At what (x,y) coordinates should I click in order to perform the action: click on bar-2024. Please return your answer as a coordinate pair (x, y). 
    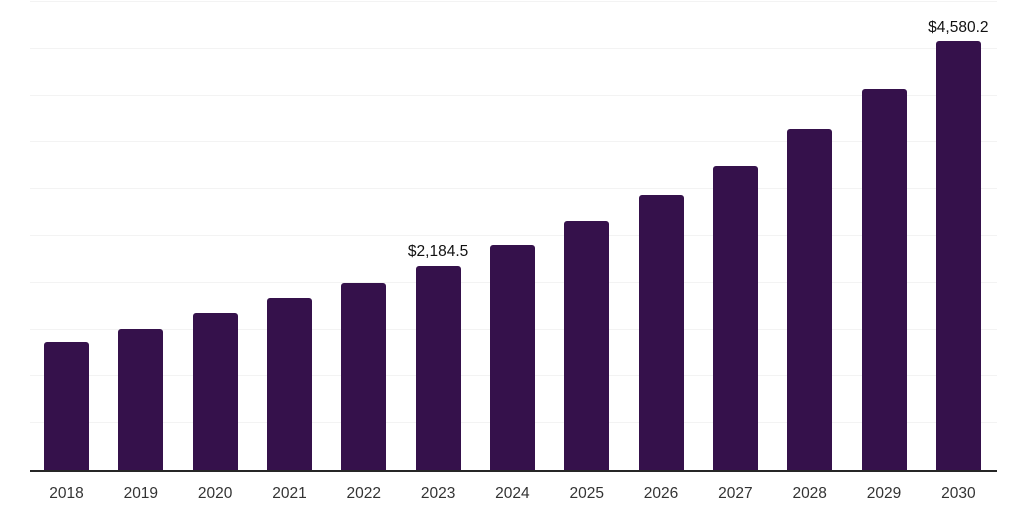
    Looking at the image, I should click on (512, 357).